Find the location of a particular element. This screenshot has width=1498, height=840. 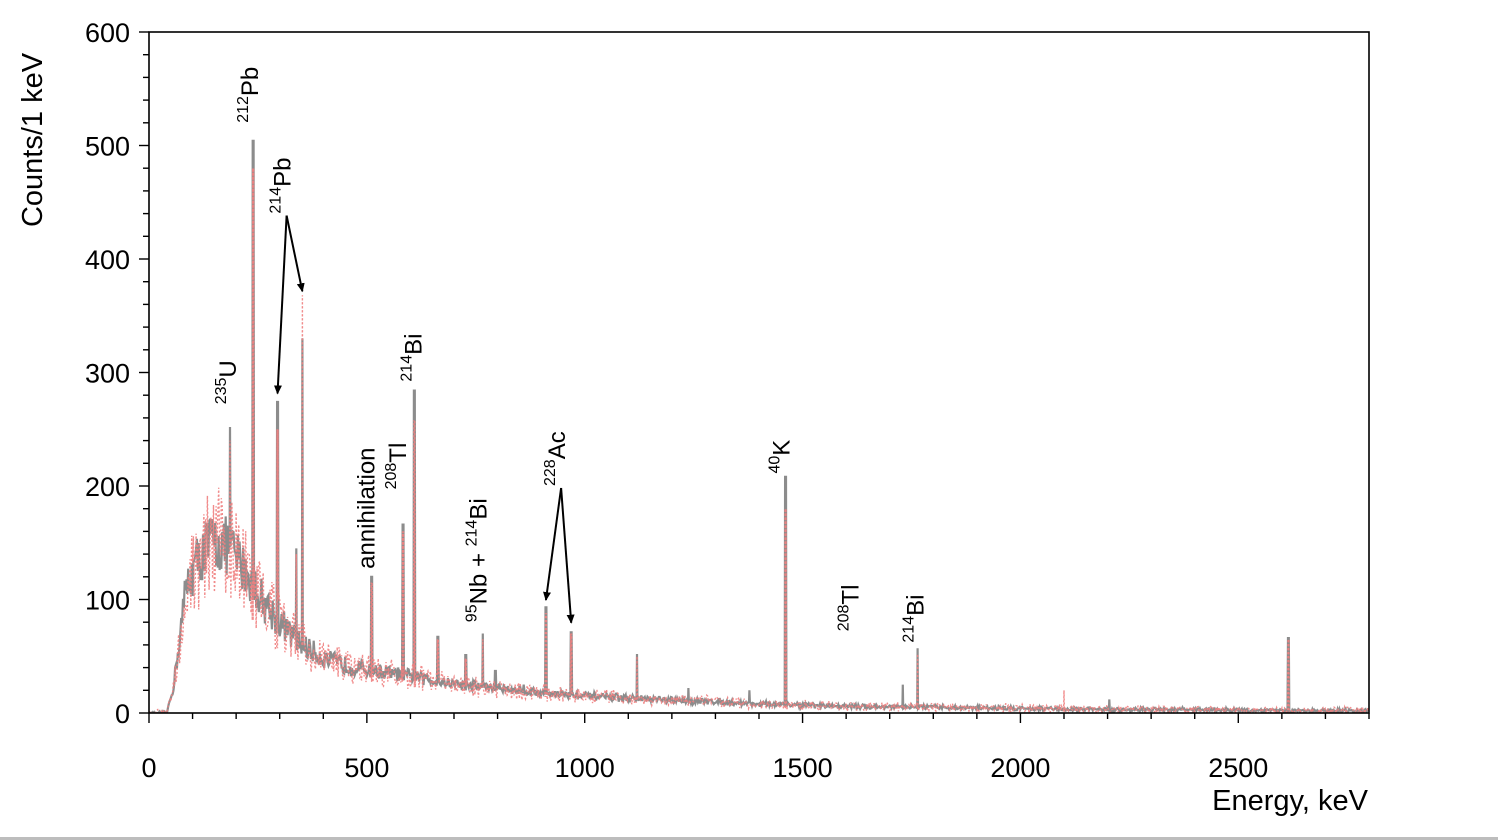

y-tick-label: 400 is located at coordinates (107, 260).